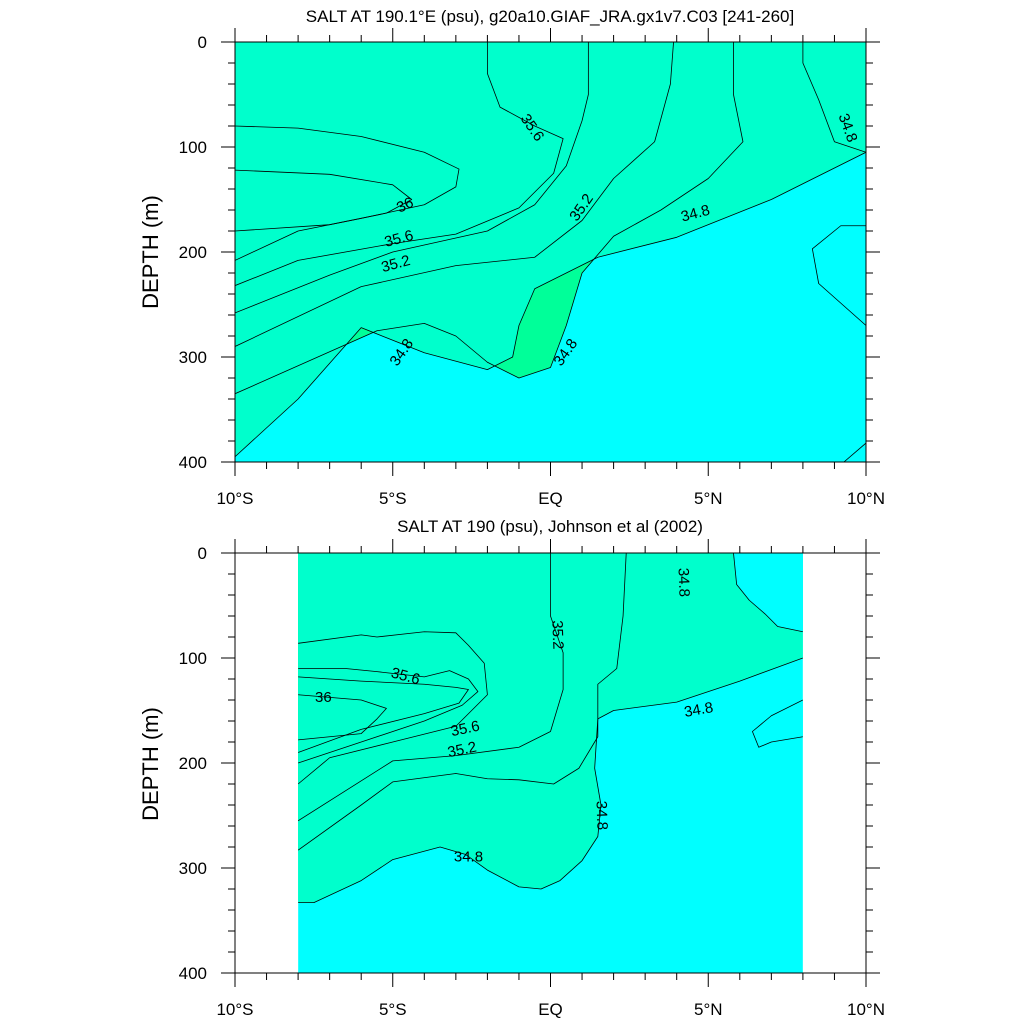 Image resolution: width=1024 pixels, height=1024 pixels. What do you see at coordinates (550, 526) in the screenshot?
I see `bottom-plot-title: SALT AT 190 (psu), Johnson et al (2002)` at bounding box center [550, 526].